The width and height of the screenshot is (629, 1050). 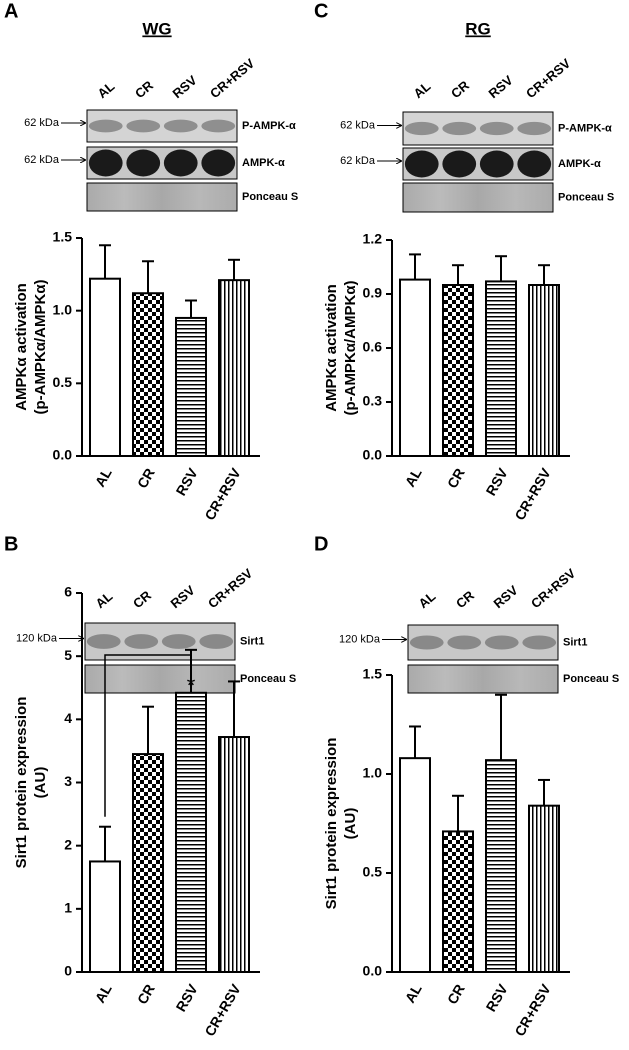 What do you see at coordinates (191, 685) in the screenshot?
I see `significance-label: *` at bounding box center [191, 685].